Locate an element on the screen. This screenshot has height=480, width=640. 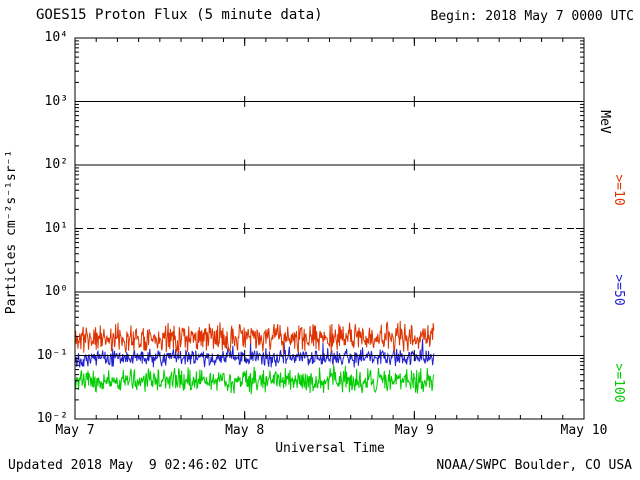
x-tick-label: May 9 is located at coordinates (414, 430).